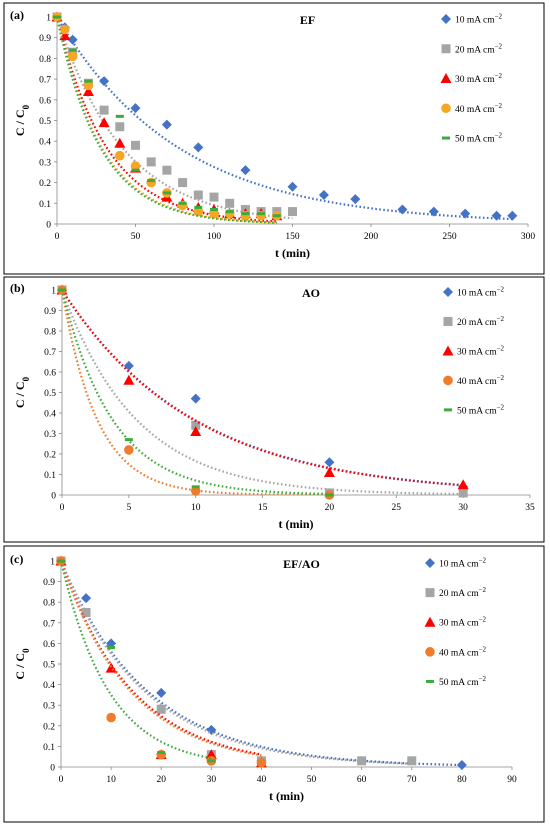 This screenshot has height=824, width=550. Describe the element at coordinates (212, 780) in the screenshot. I see `x-tick-label: 30` at that location.